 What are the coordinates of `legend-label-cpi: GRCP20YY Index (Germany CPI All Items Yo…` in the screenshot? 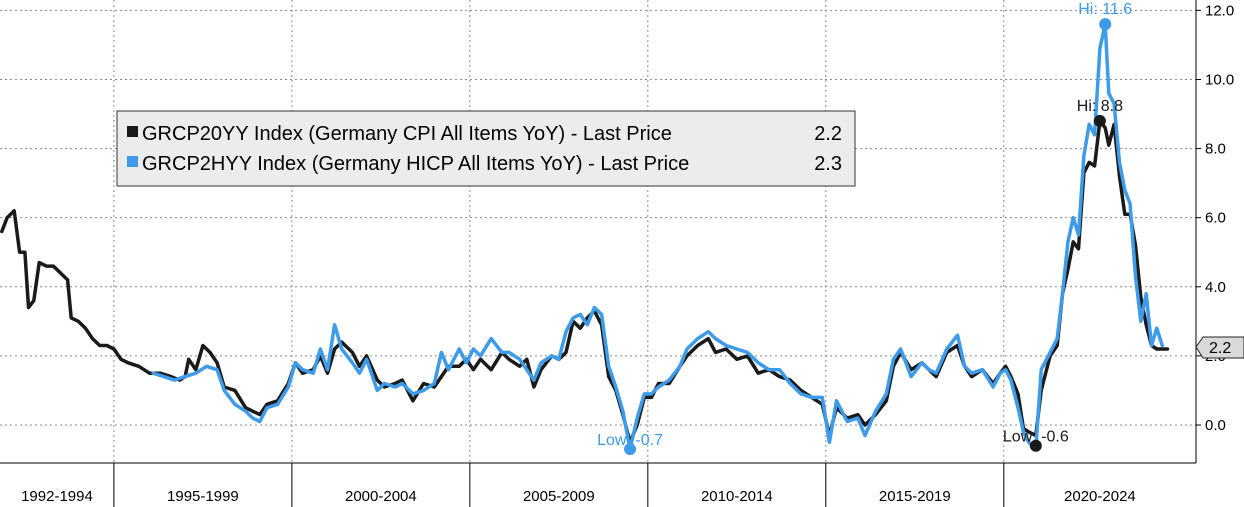 It's located at (407, 134).